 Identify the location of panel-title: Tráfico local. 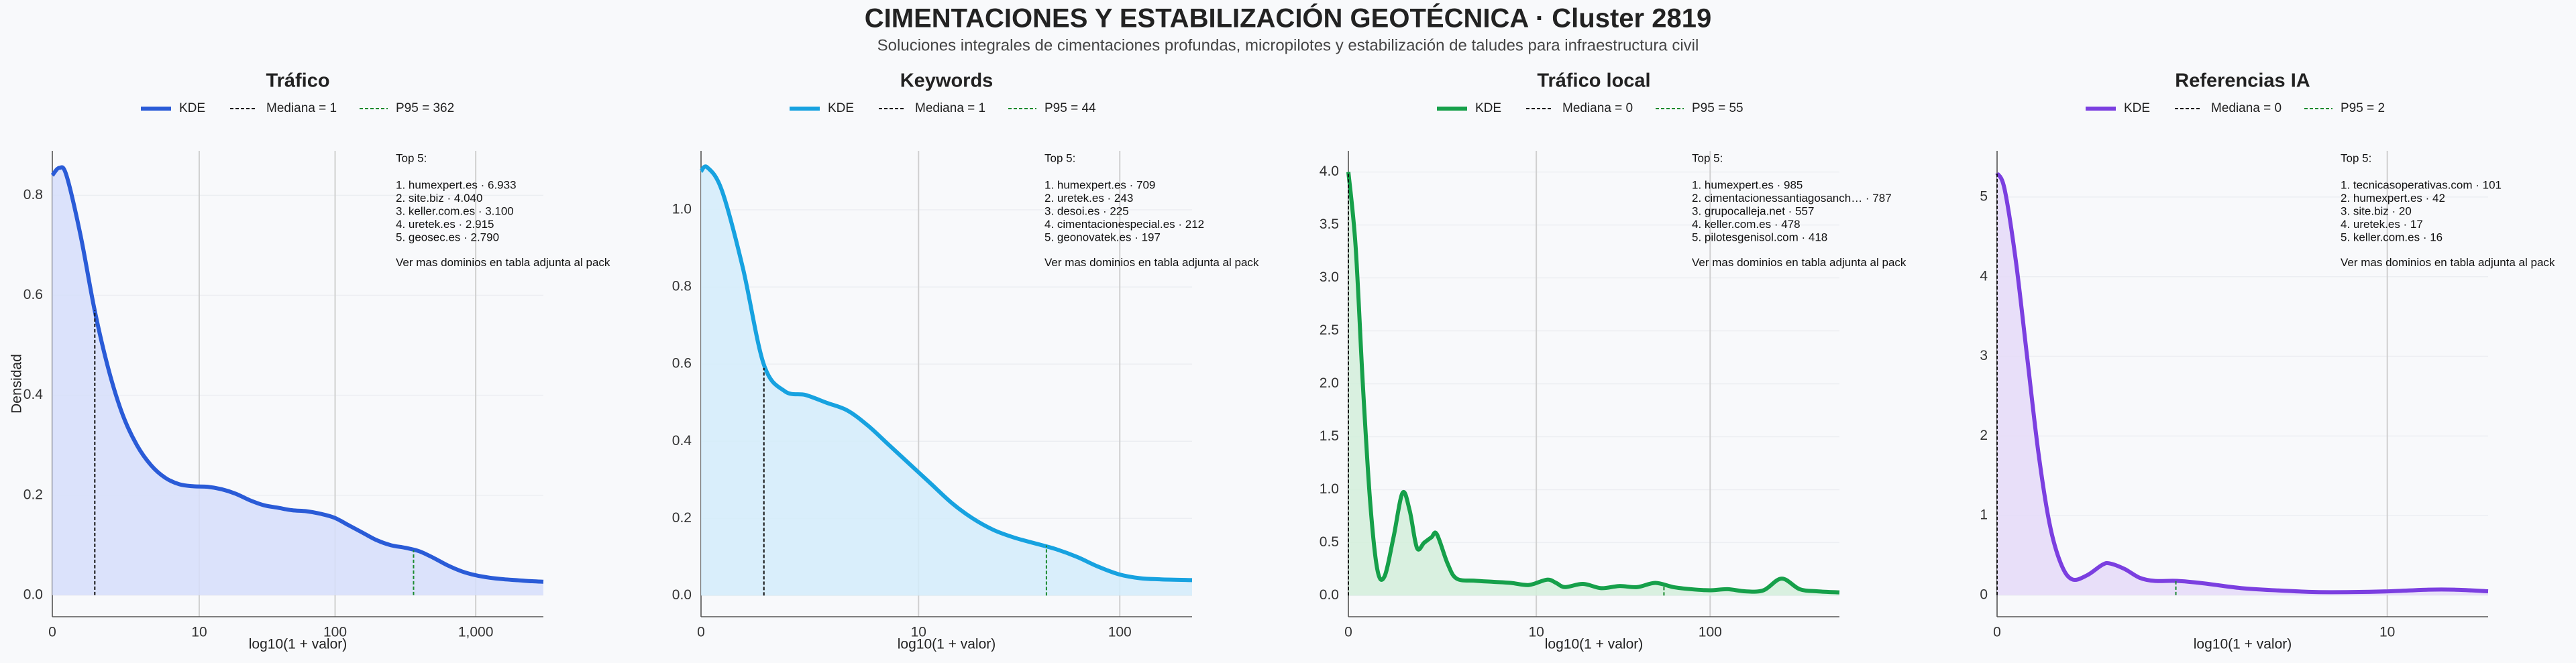
(1593, 81).